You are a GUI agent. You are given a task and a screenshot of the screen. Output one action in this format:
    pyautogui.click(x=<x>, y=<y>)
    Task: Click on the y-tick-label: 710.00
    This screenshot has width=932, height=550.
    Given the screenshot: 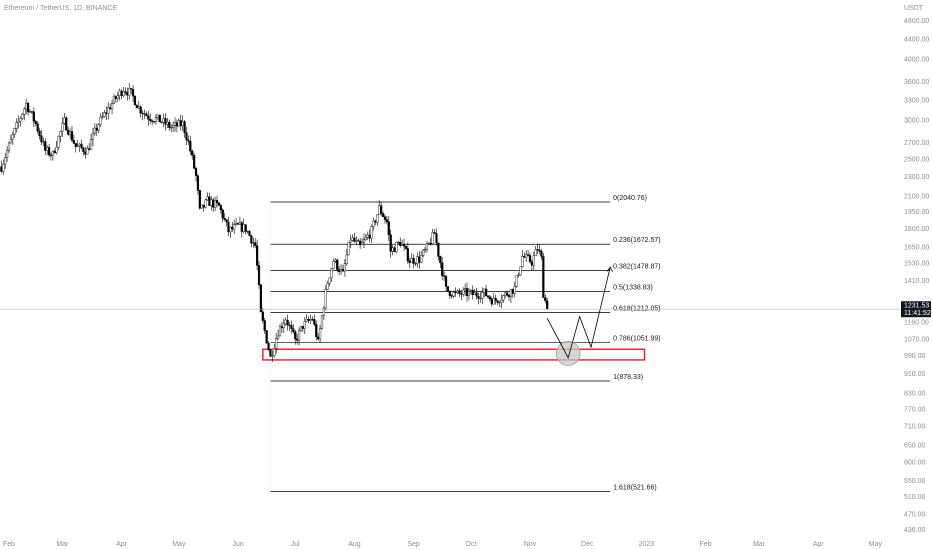 What is the action you would take?
    pyautogui.click(x=915, y=427)
    